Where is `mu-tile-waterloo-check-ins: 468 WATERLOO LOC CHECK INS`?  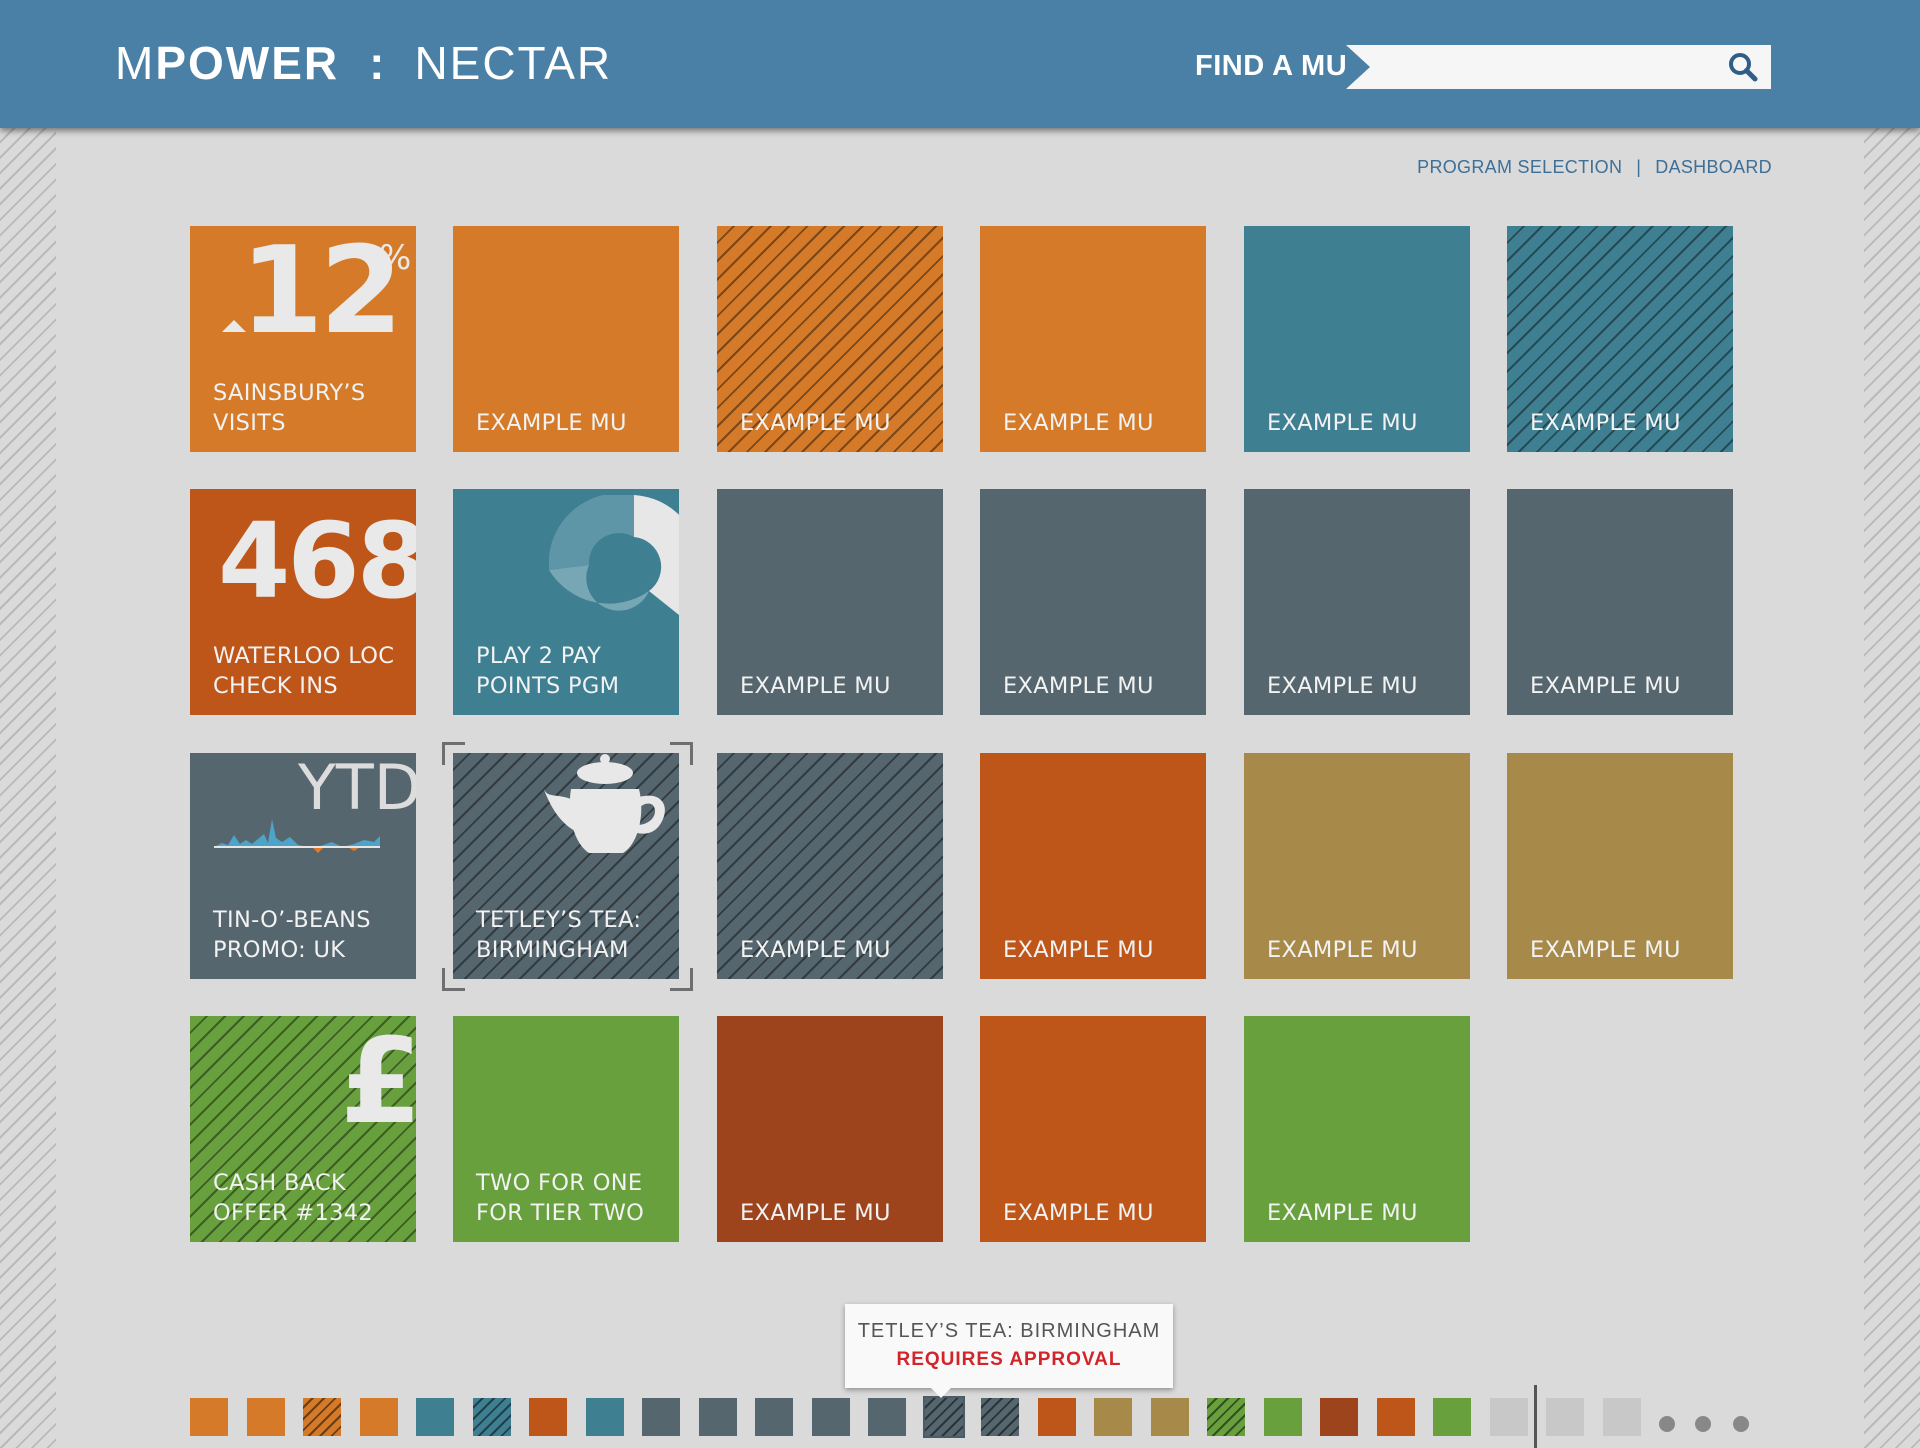 mu-tile-waterloo-check-ins: 468 WATERLOO LOC CHECK INS is located at coordinates (303, 602).